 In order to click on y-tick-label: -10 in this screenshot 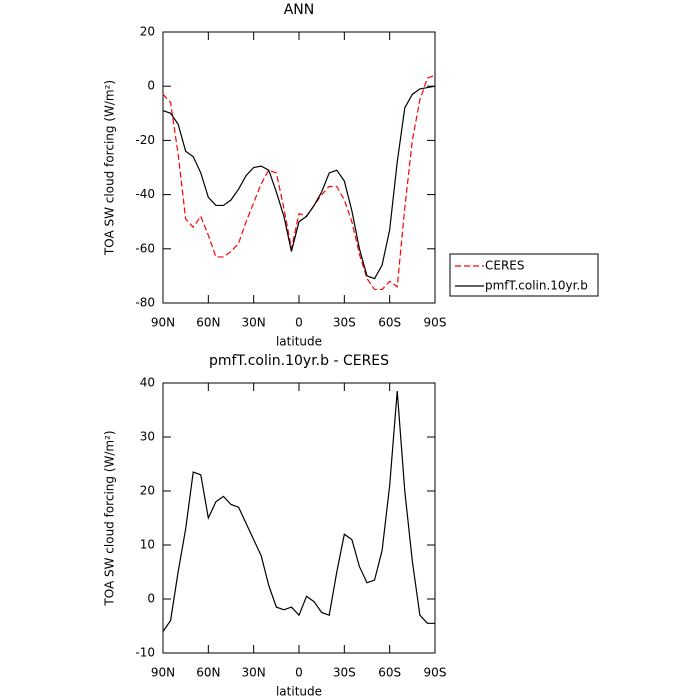, I will do `click(145, 653)`.